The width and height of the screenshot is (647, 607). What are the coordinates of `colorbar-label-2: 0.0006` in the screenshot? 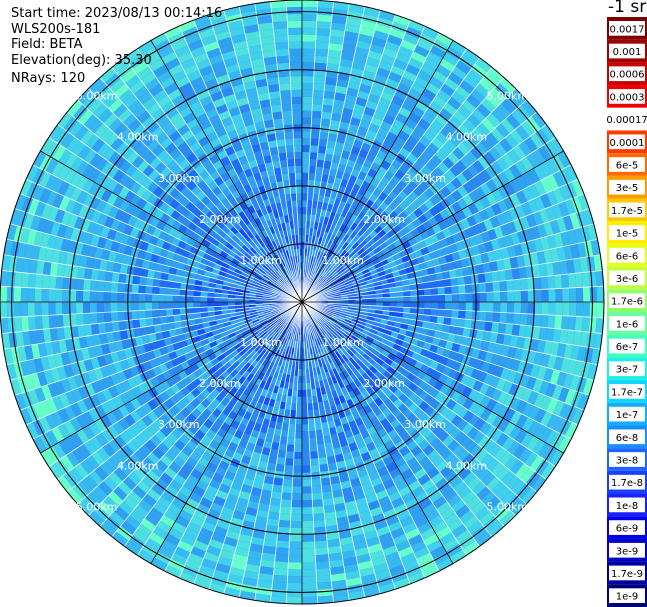 It's located at (627, 75).